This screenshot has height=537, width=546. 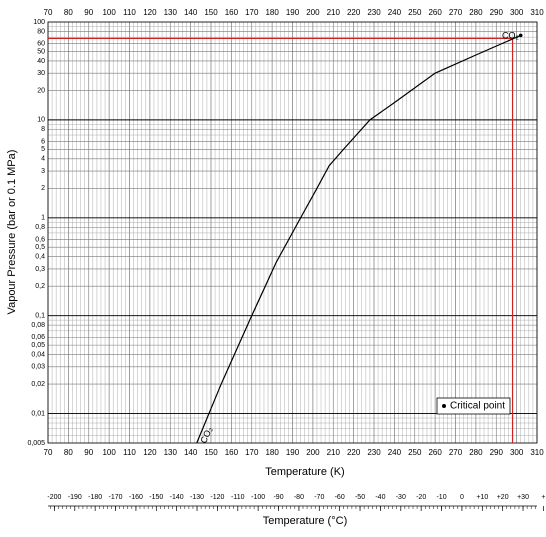 What do you see at coordinates (497, 452) in the screenshot?
I see `x-tick-label: 290` at bounding box center [497, 452].